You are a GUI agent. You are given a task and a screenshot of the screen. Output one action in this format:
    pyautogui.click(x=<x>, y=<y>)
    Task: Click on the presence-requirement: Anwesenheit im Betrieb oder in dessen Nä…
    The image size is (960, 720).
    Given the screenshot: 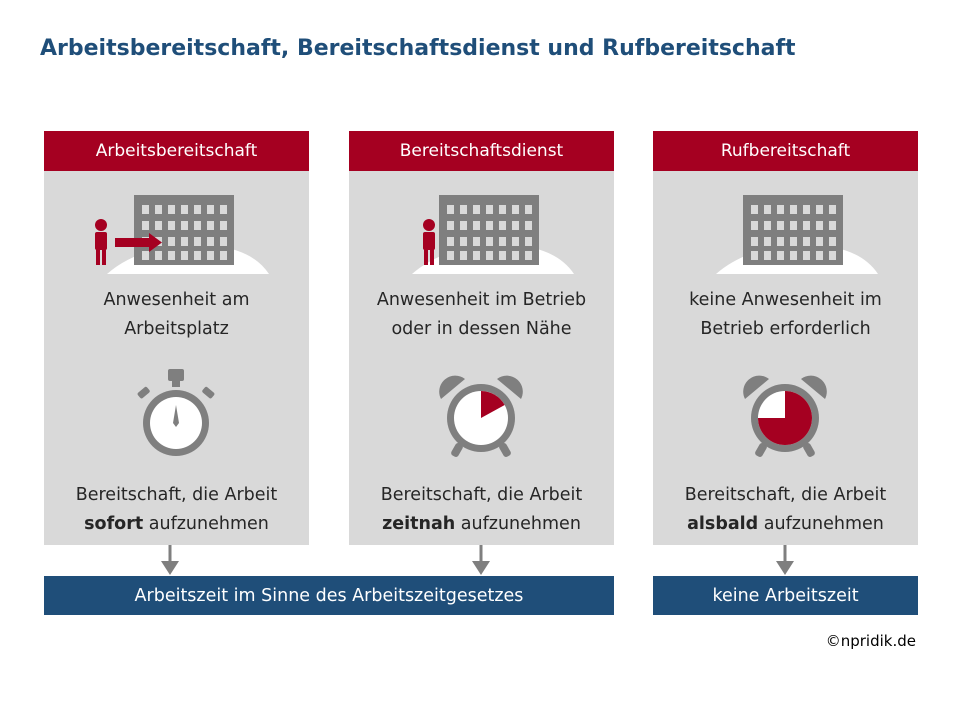 What is the action you would take?
    pyautogui.click(x=481, y=314)
    